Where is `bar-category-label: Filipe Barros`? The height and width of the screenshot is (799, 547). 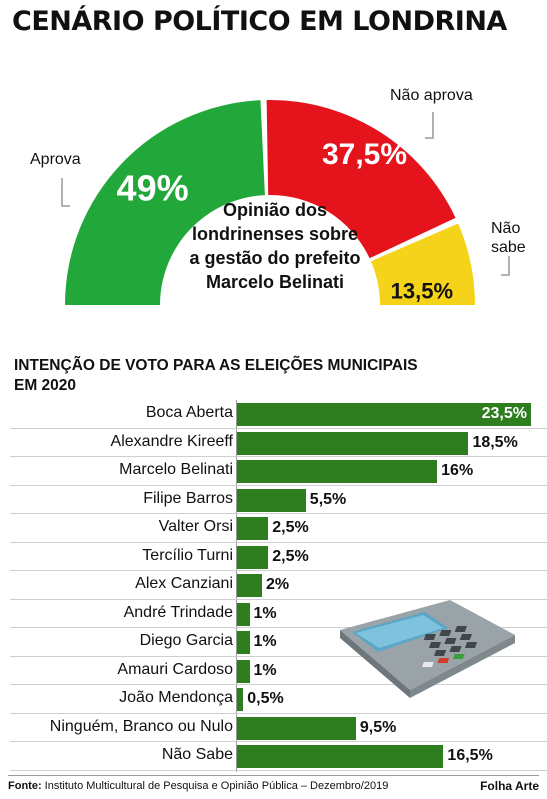 bar-category-label: Filipe Barros is located at coordinates (188, 498).